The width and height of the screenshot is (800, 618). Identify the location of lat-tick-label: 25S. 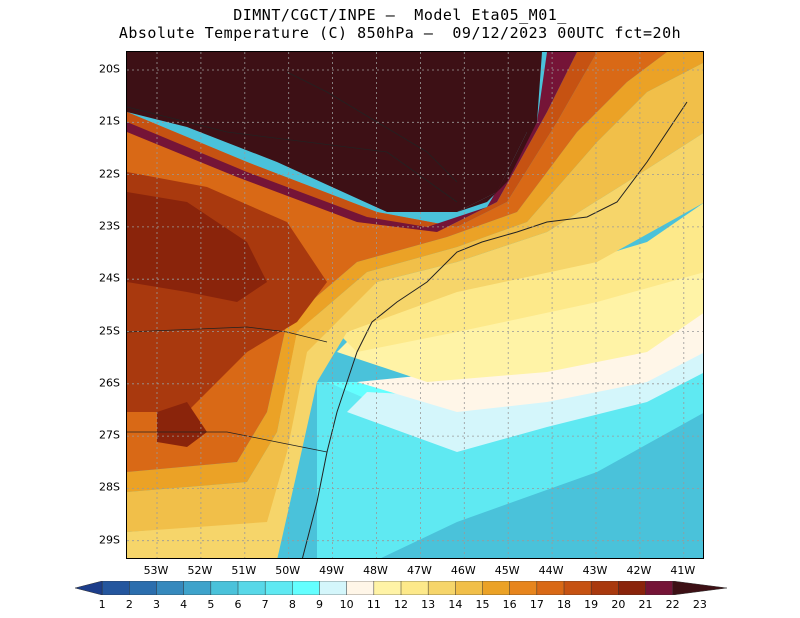
(109, 330).